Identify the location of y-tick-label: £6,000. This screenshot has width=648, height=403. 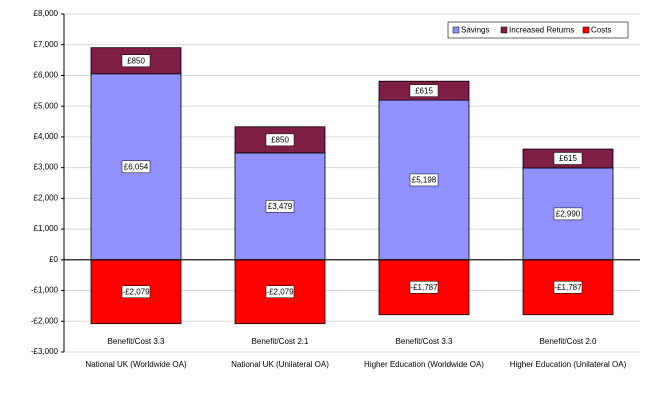
(46, 75).